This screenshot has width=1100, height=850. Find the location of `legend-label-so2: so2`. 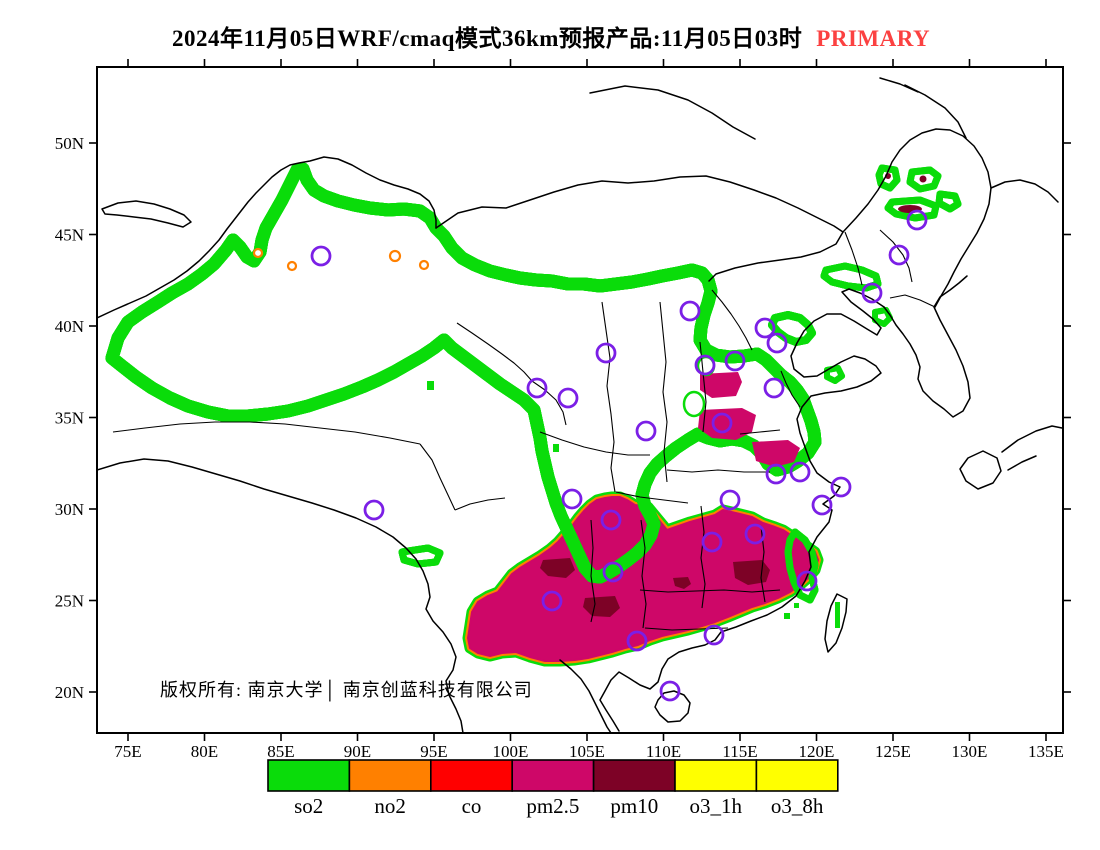

legend-label-so2: so2 is located at coordinates (308, 806).